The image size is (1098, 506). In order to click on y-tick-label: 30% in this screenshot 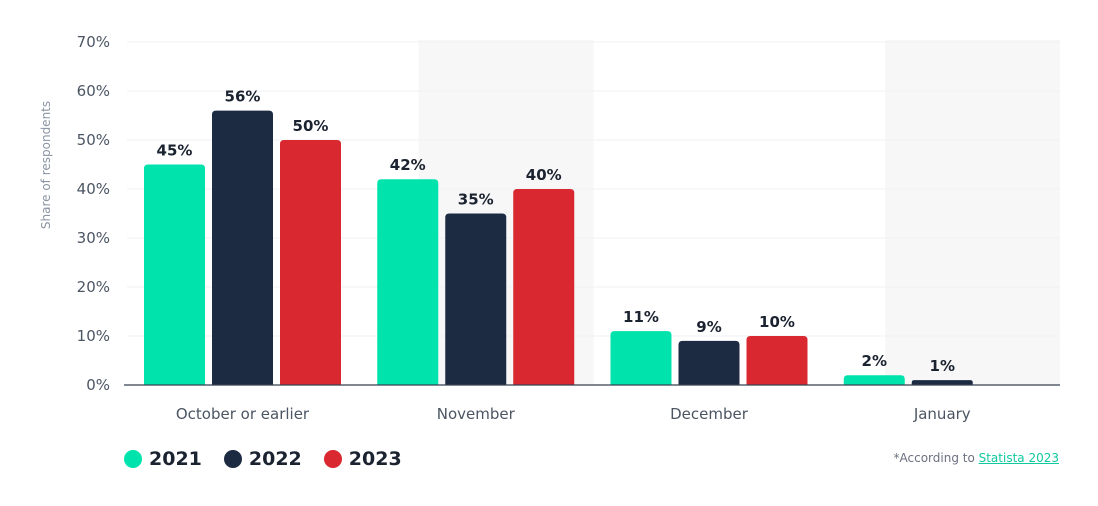, I will do `click(93, 238)`.